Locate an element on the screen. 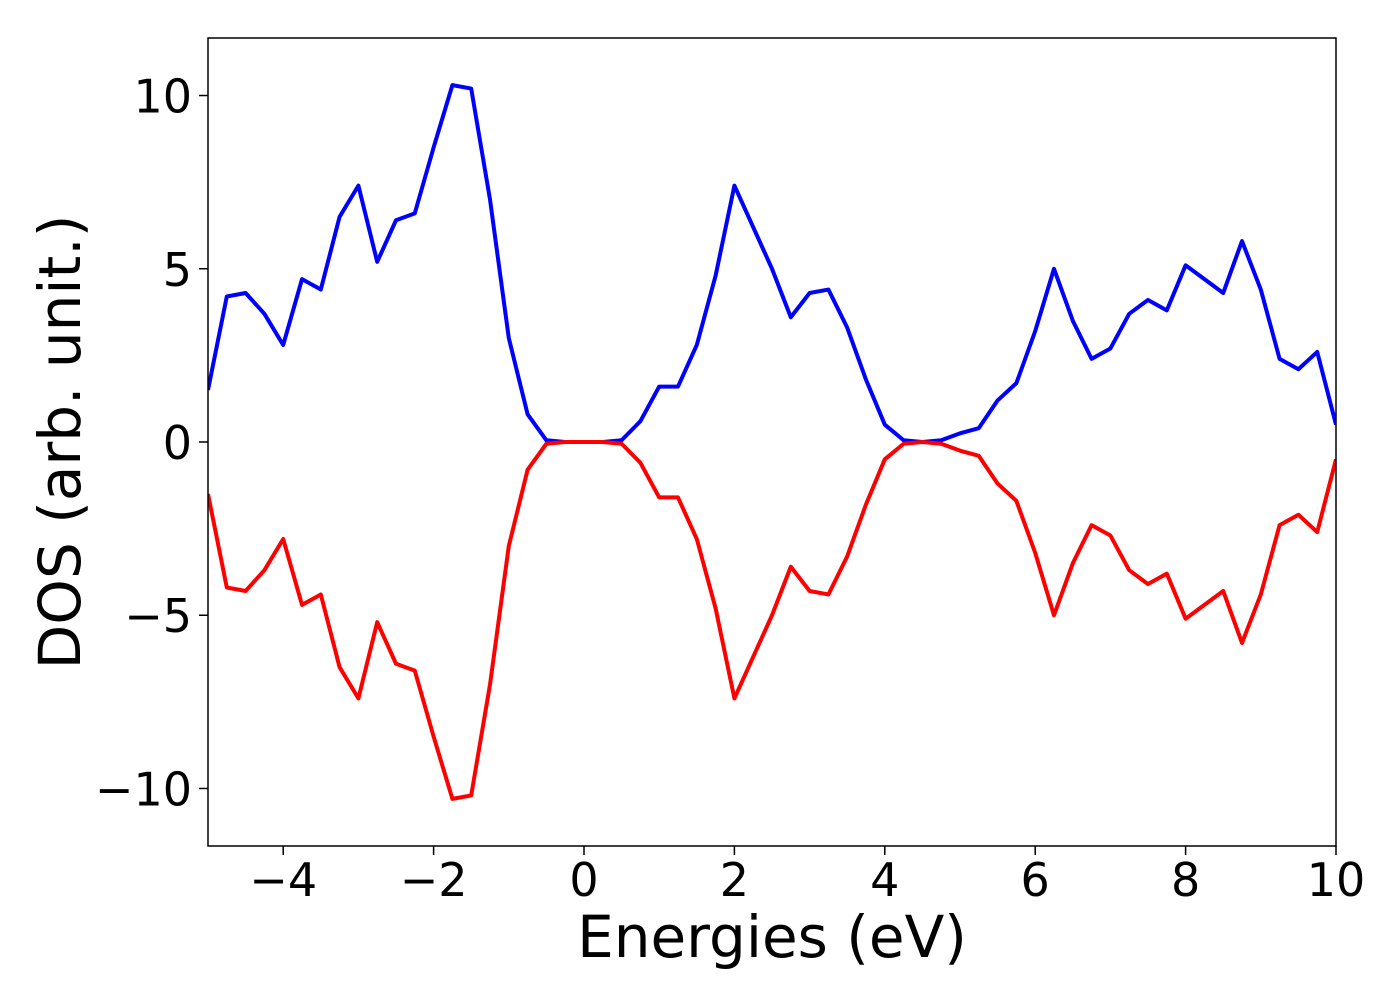 The height and width of the screenshot is (1000, 1400). y-tick-label: 5 is located at coordinates (177, 270).